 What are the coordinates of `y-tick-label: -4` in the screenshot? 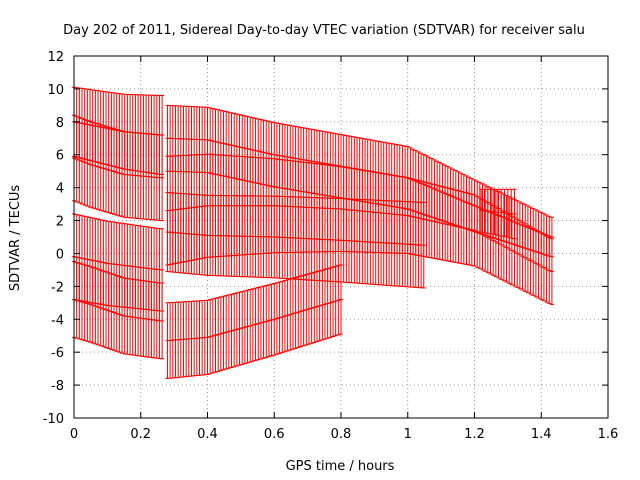 It's located at (57, 320).